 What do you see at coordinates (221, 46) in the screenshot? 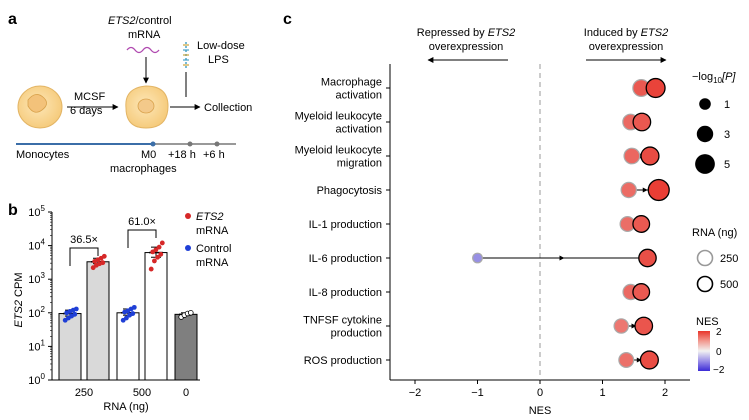
I see `lps-label-line1: Low-dose` at bounding box center [221, 46].